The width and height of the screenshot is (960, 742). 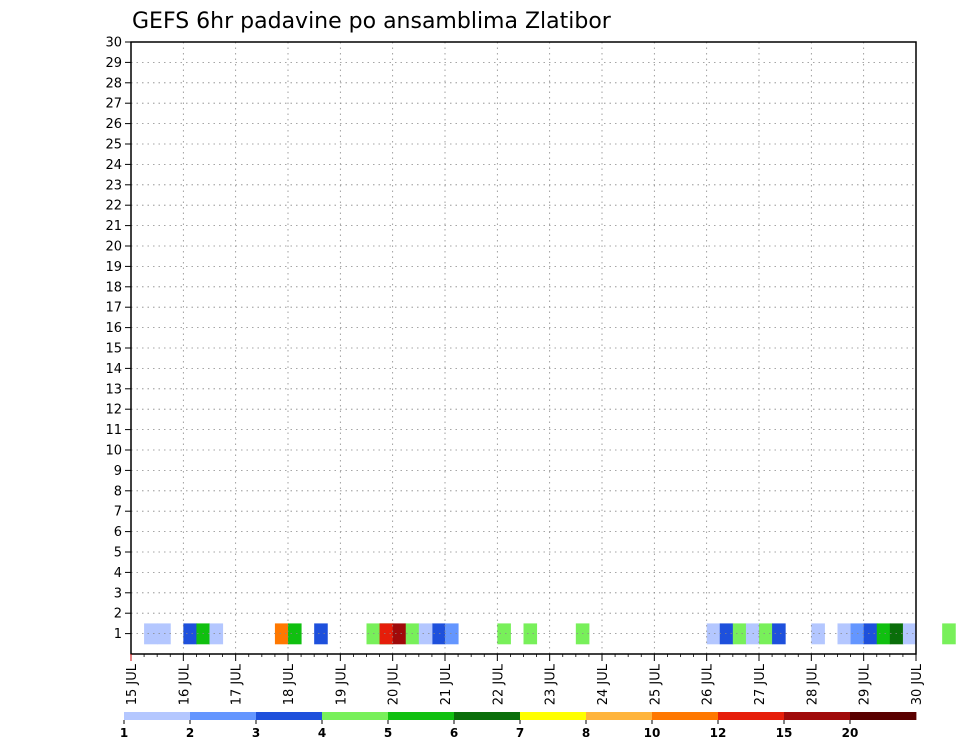 I want to click on y-tick-label: 9, so click(x=118, y=471).